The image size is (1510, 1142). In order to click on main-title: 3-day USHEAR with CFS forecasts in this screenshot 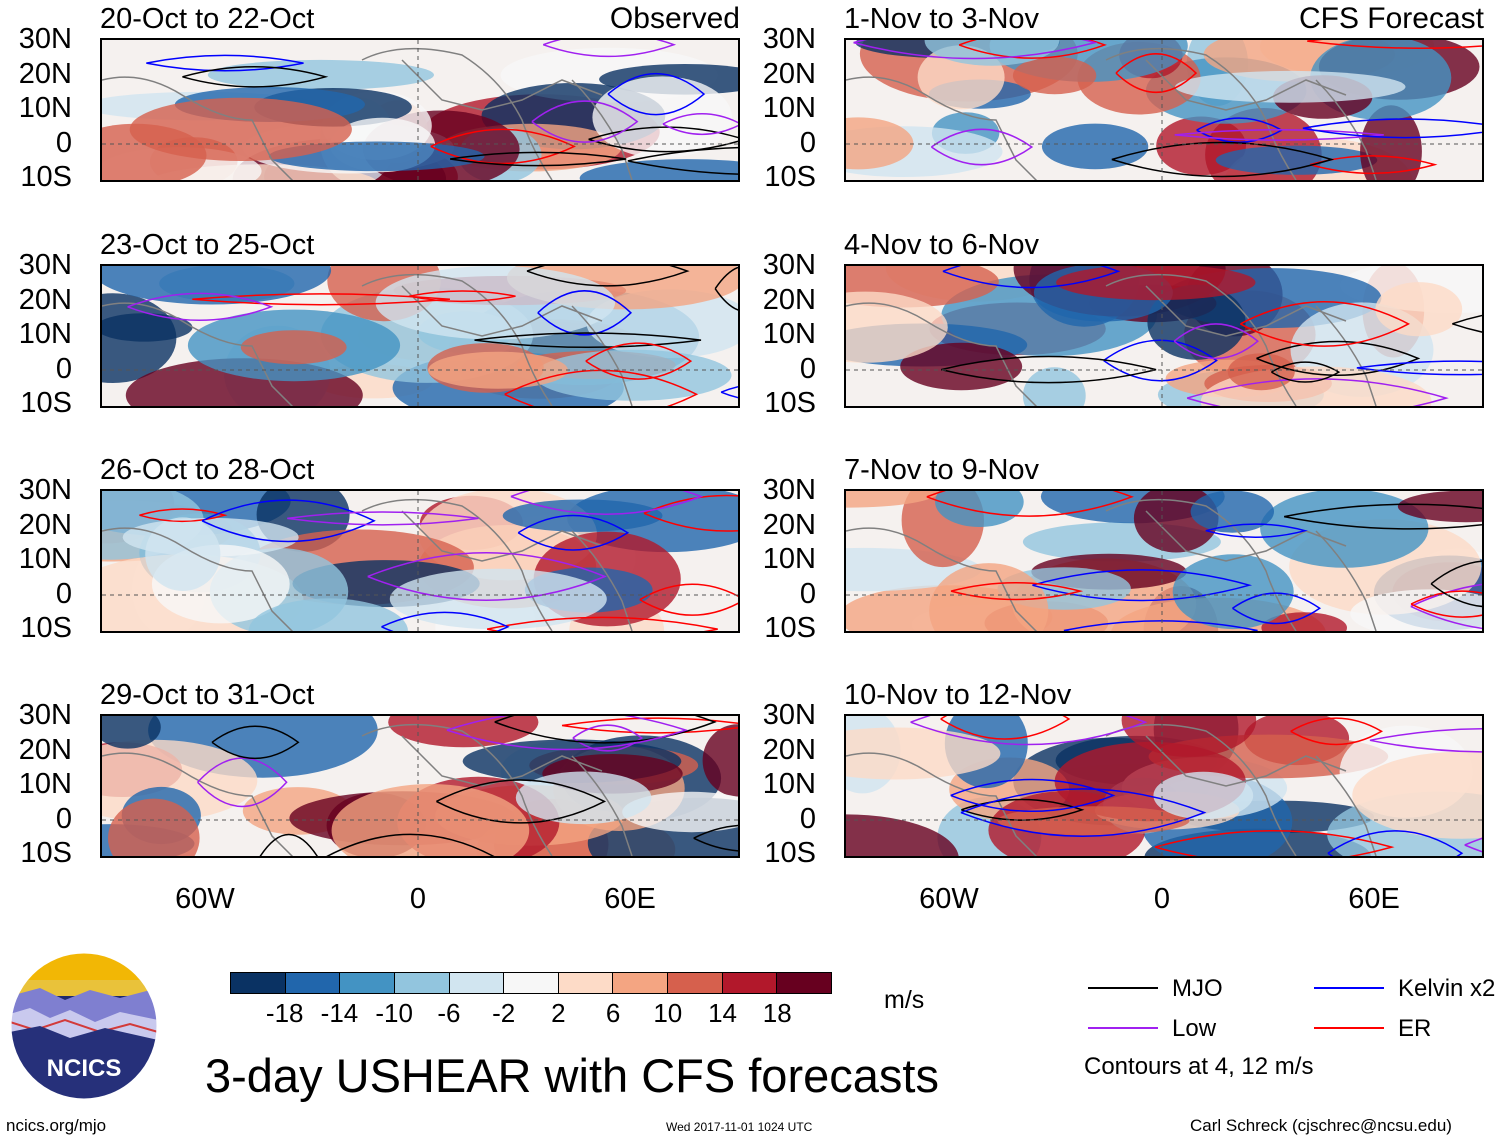, I will do `click(572, 1075)`.